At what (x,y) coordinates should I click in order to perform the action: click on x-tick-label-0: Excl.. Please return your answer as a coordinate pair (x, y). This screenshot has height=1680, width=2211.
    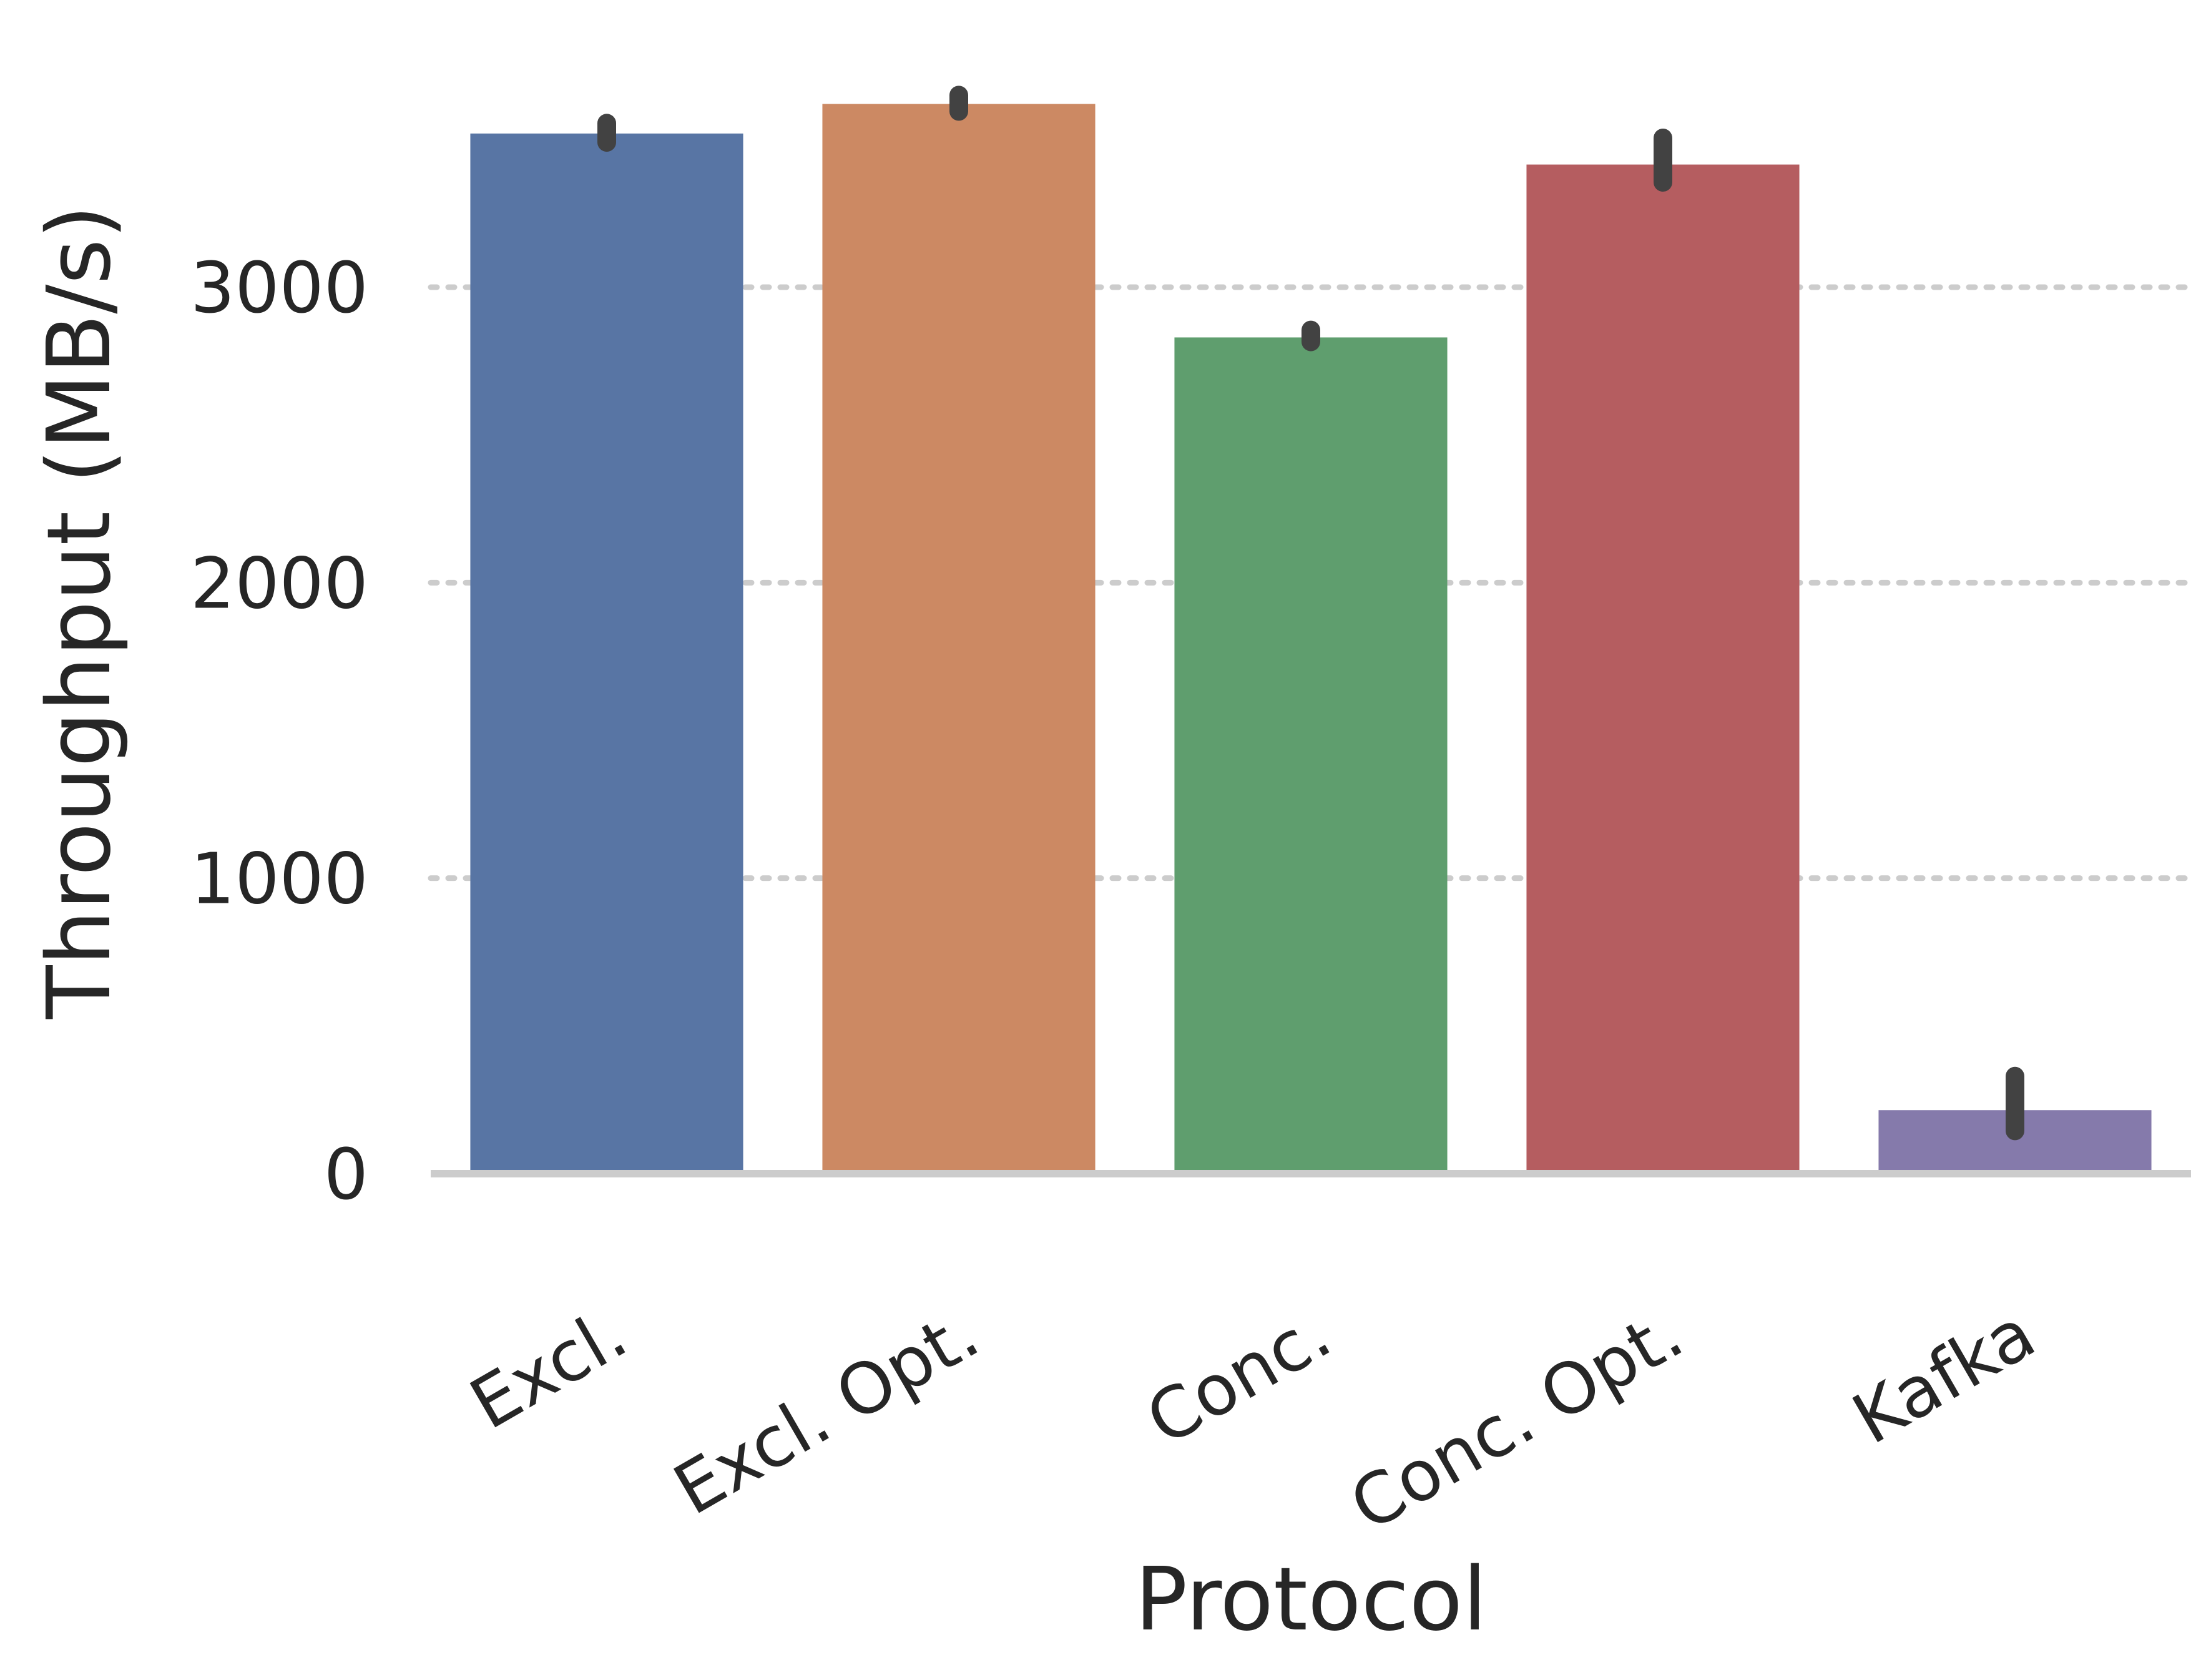
    Looking at the image, I should click on (548, 1369).